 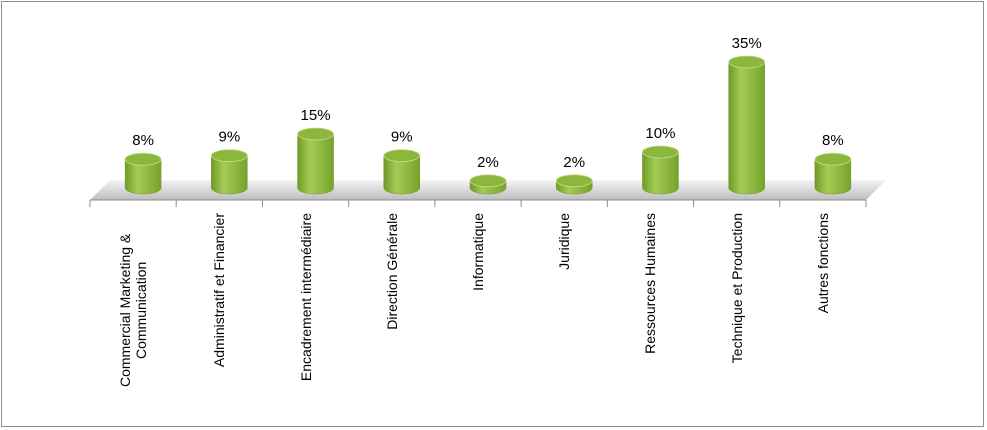 What do you see at coordinates (478, 252) in the screenshot?
I see `x-tick-label: Informatique` at bounding box center [478, 252].